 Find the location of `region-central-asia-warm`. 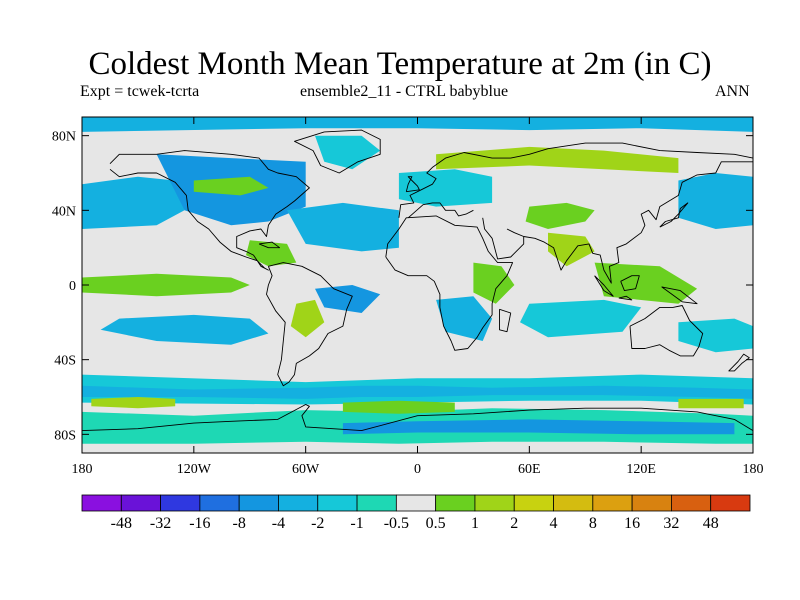

region-central-asia-warm is located at coordinates (560, 215).